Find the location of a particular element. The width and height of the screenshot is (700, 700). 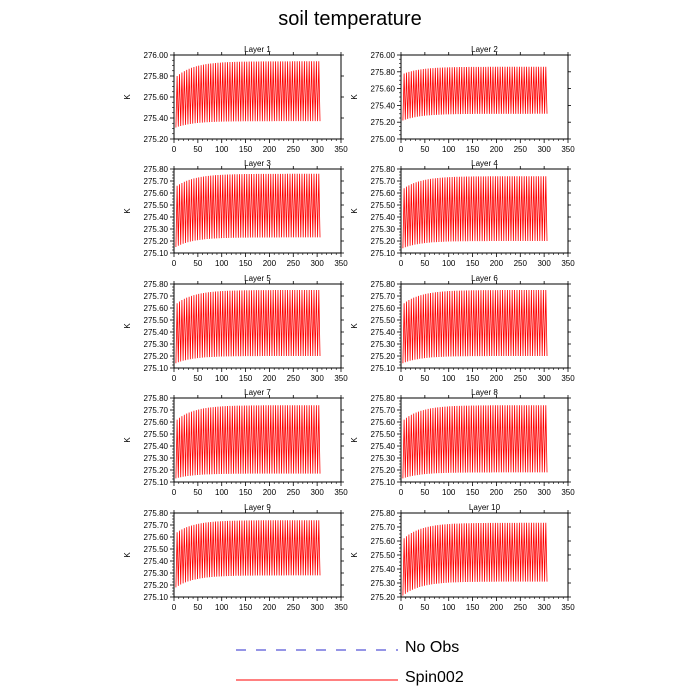

panel-title: Layer 6 is located at coordinates (484, 278).